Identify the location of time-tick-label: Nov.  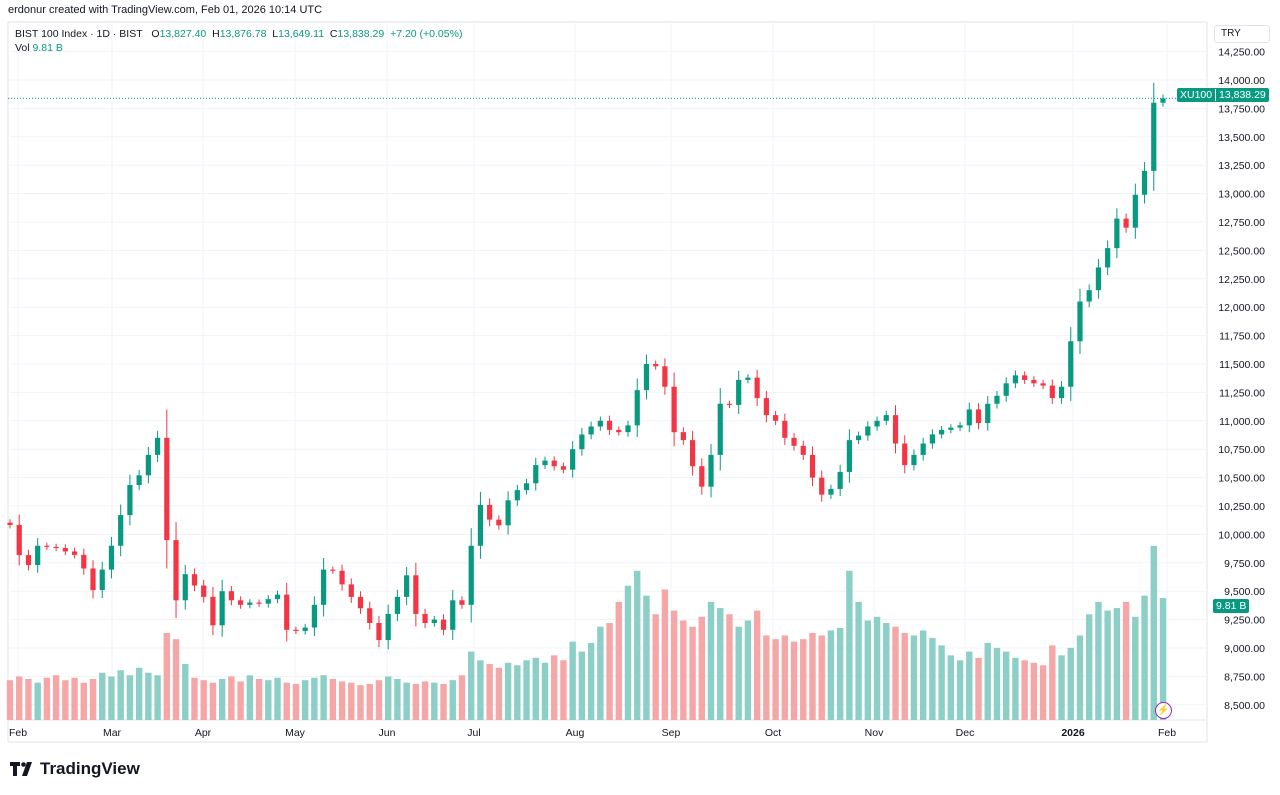
(874, 733).